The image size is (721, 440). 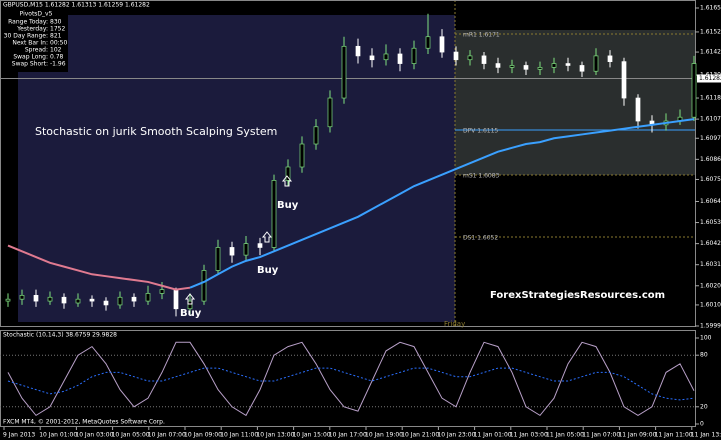 I want to click on x-tick-label: 11 Jan 11:00, so click(x=674, y=435).